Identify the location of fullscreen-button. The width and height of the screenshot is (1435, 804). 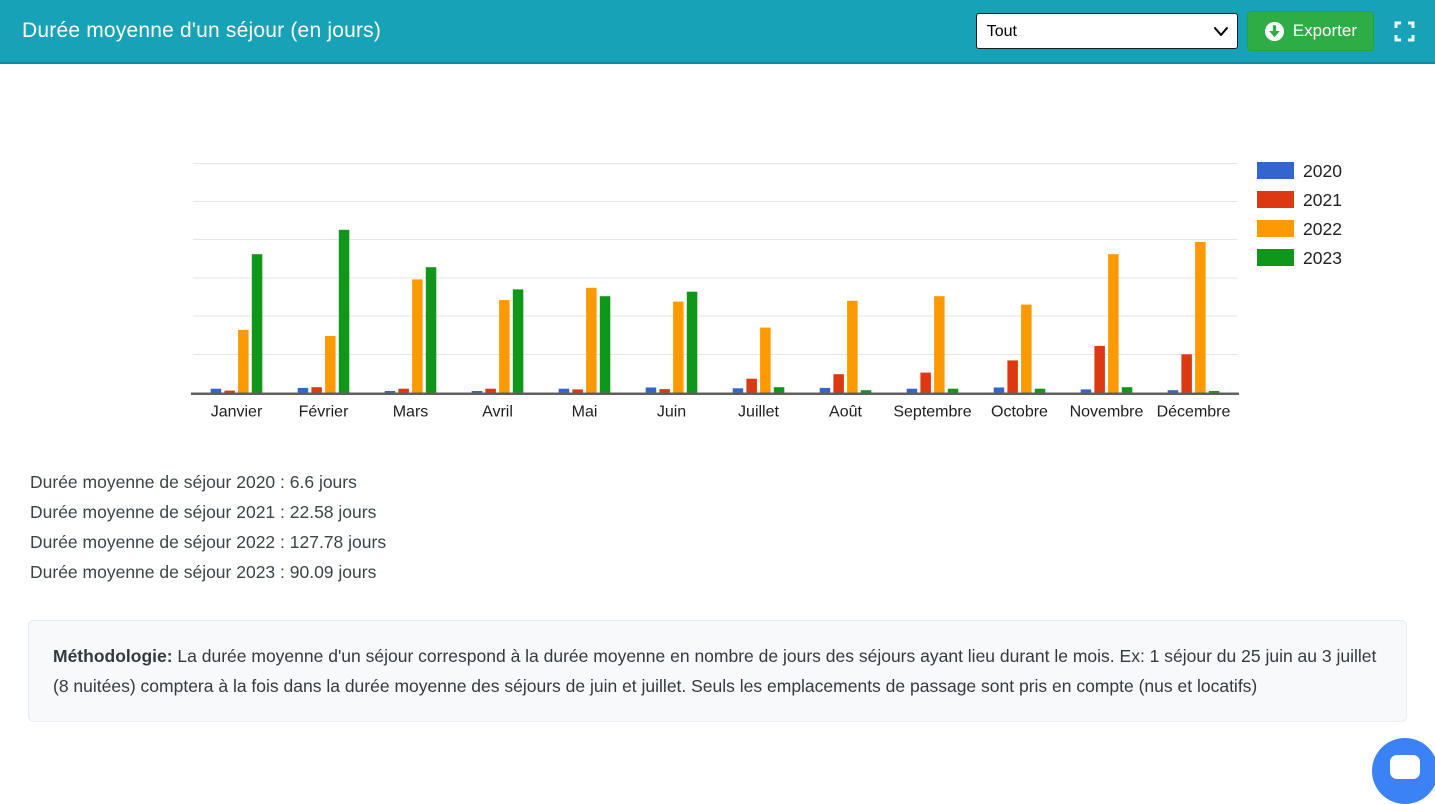
(1404, 31).